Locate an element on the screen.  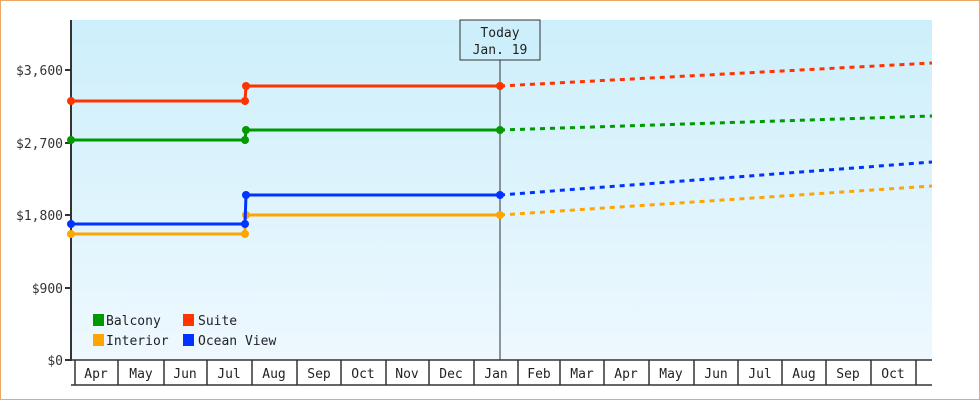
series-suite is located at coordinates (500, 83).